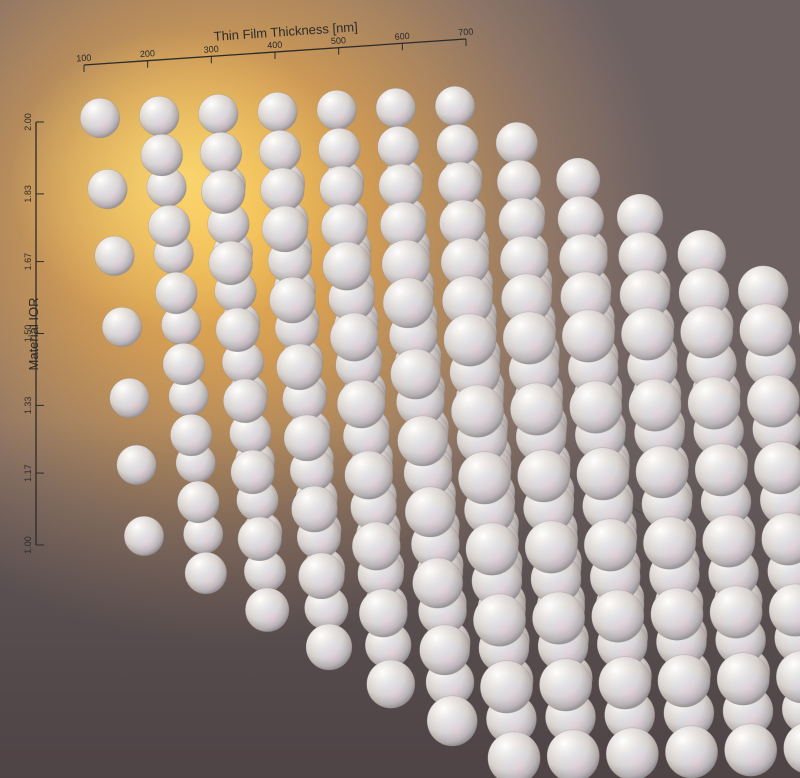 The height and width of the screenshot is (778, 800). I want to click on y-tick-label: 1.17, so click(28, 473).